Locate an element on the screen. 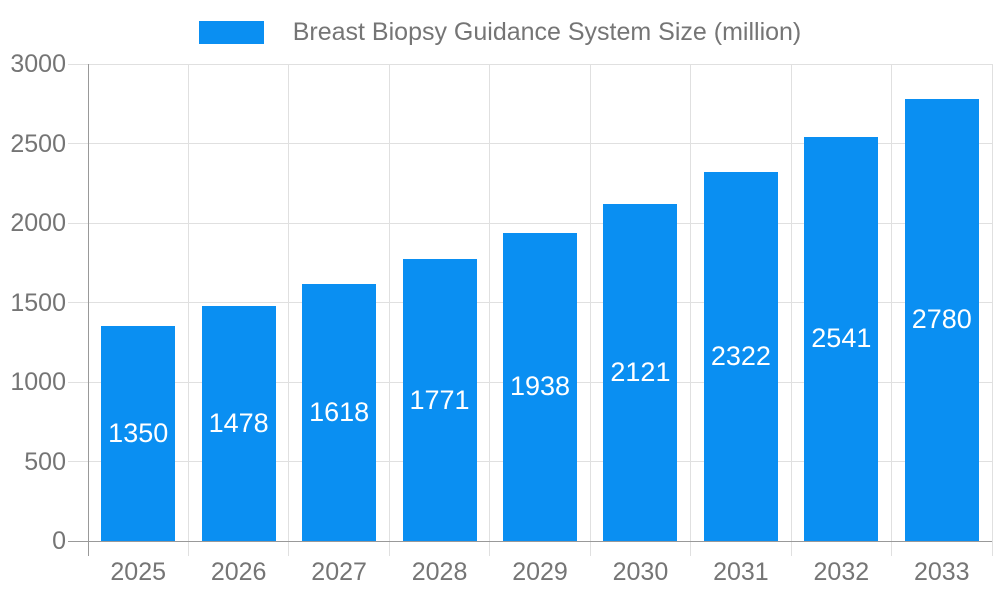 This screenshot has height=600, width=1000. bar-2032: 2541 is located at coordinates (841, 338).